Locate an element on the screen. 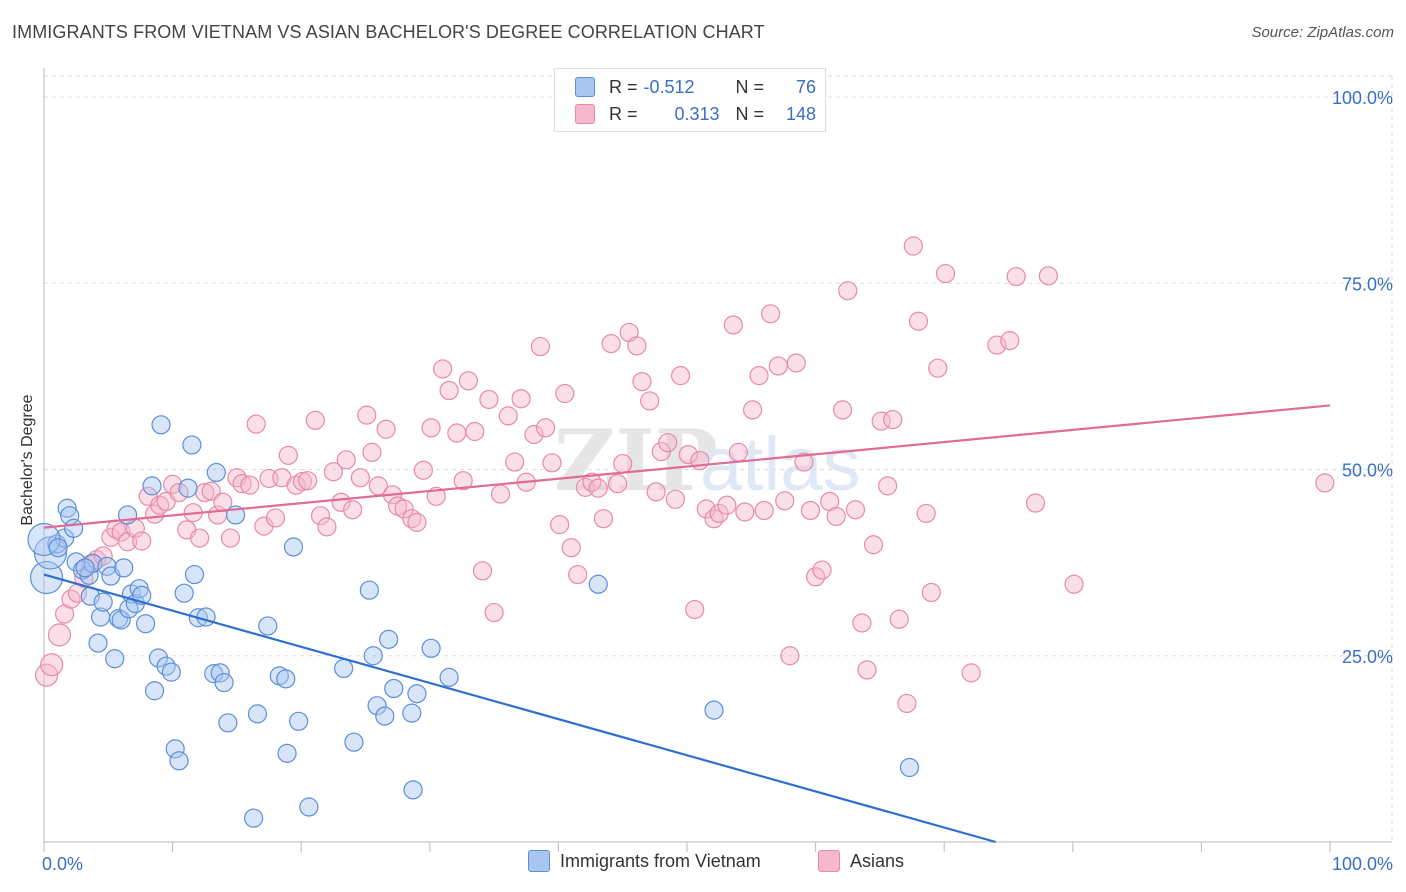  legend-label-vietnam: Immigrants from Vietnam is located at coordinates (660, 860).